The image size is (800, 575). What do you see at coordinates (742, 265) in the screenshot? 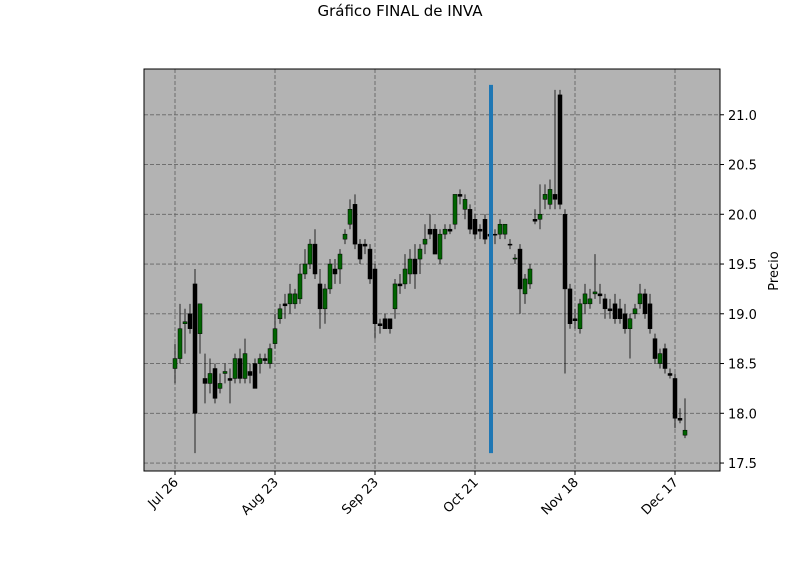
I see `y-tick-label: 19.5` at bounding box center [742, 265].